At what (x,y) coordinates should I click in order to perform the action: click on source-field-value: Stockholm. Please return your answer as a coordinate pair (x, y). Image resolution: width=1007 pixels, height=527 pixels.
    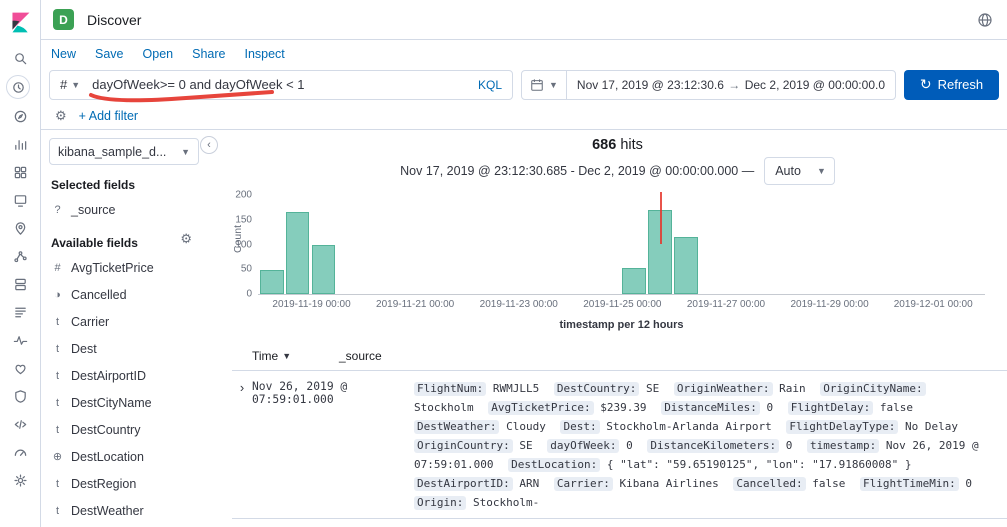
    Looking at the image, I should click on (444, 407).